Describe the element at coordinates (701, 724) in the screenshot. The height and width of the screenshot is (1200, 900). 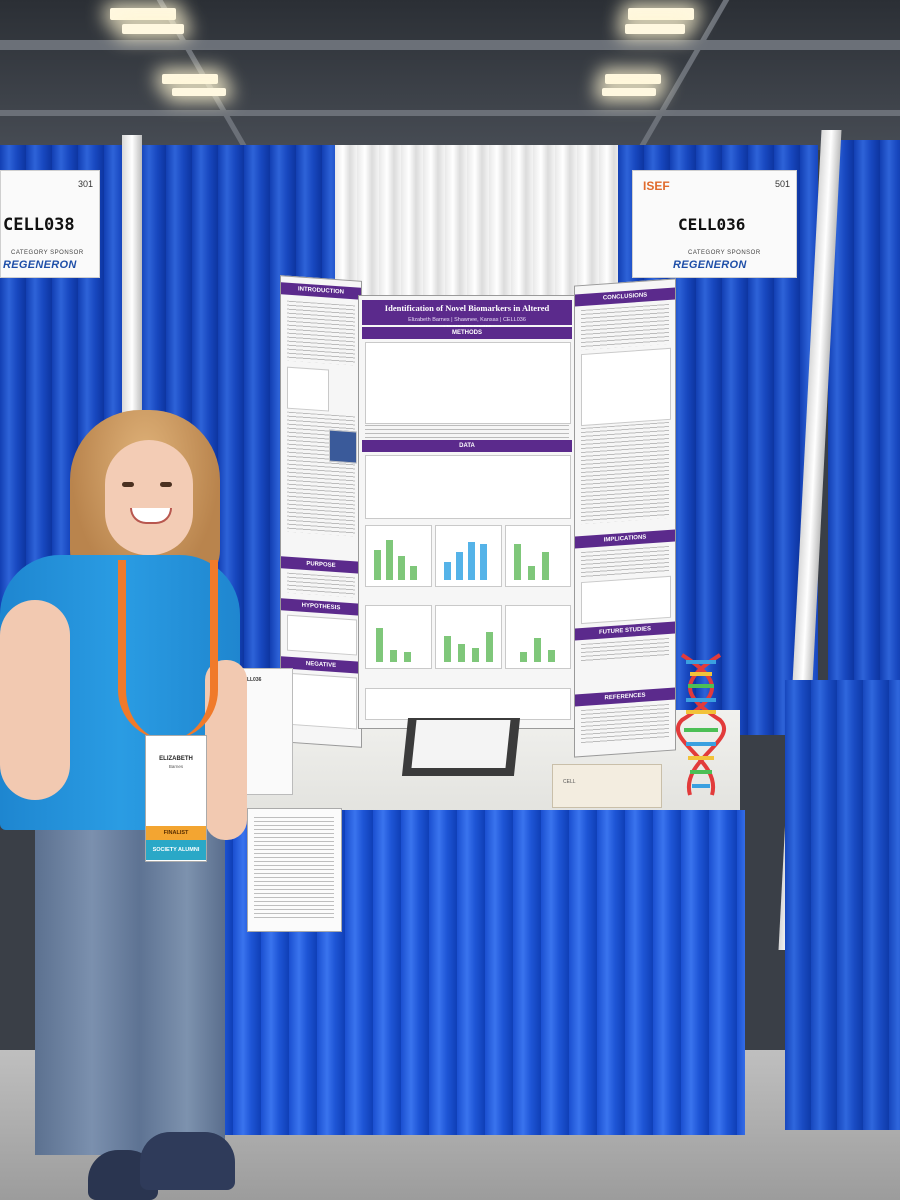
I see `dna-model` at that location.